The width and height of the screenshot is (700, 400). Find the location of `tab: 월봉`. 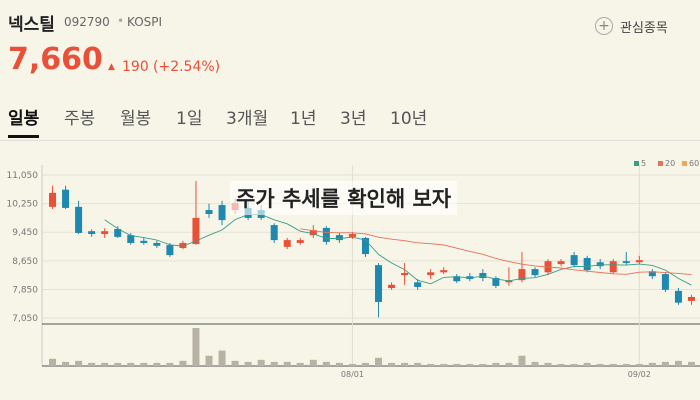

tab: 월봉 is located at coordinates (136, 119).